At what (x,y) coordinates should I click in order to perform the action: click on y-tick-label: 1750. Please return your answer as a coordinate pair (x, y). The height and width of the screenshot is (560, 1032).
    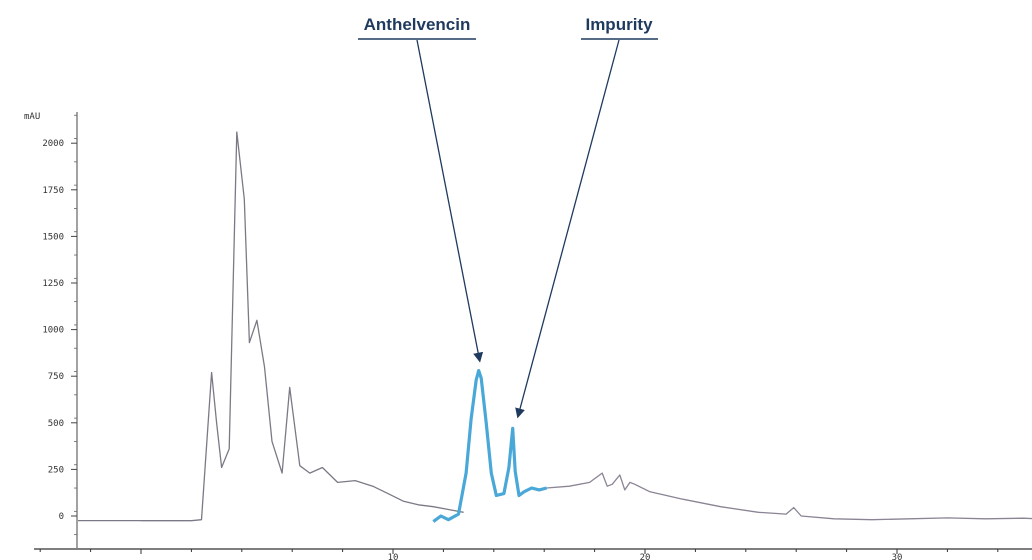
    Looking at the image, I should click on (53, 191).